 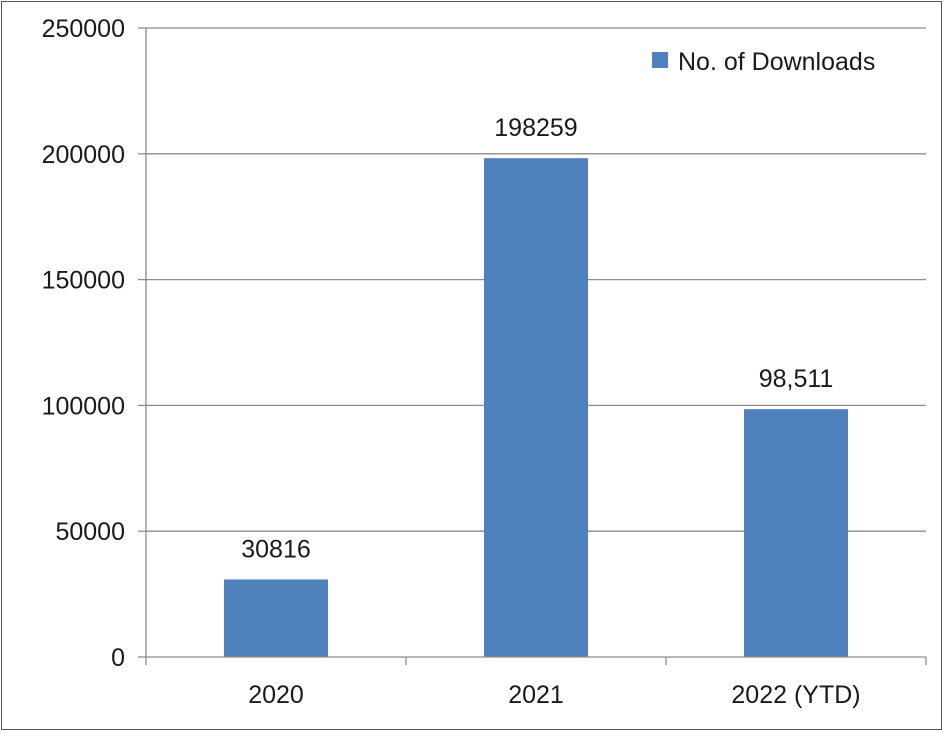 What do you see at coordinates (796, 379) in the screenshot?
I see `data-label: 98,511` at bounding box center [796, 379].